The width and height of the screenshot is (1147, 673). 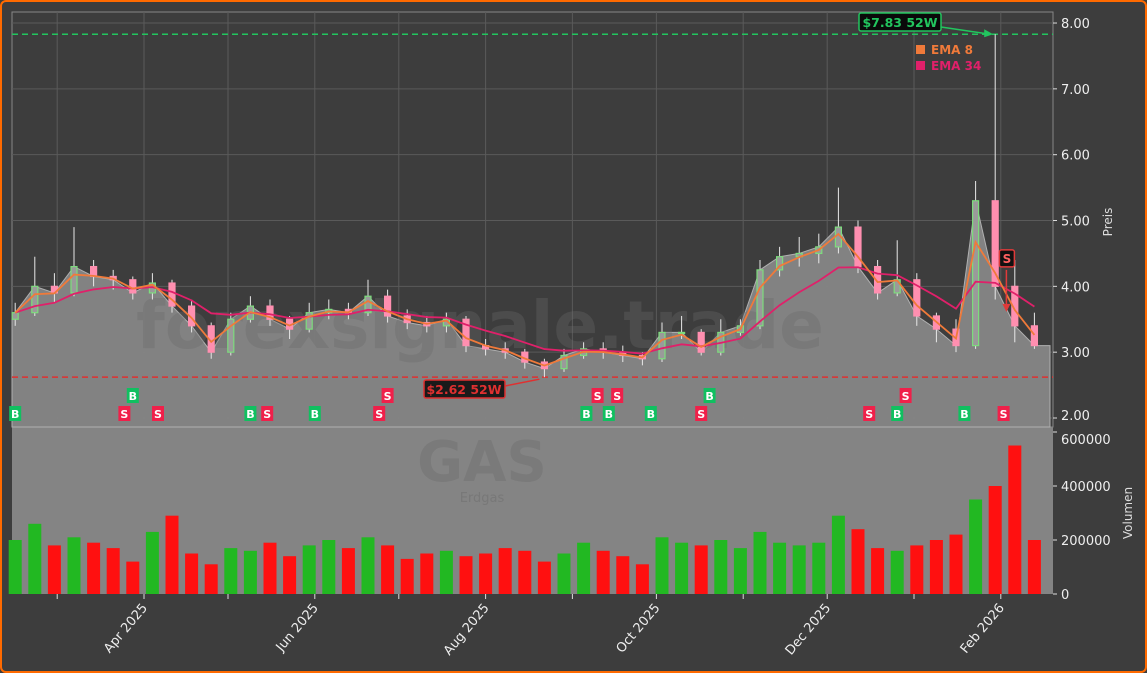 I want to click on high-52w-arrow, so click(x=965, y=30).